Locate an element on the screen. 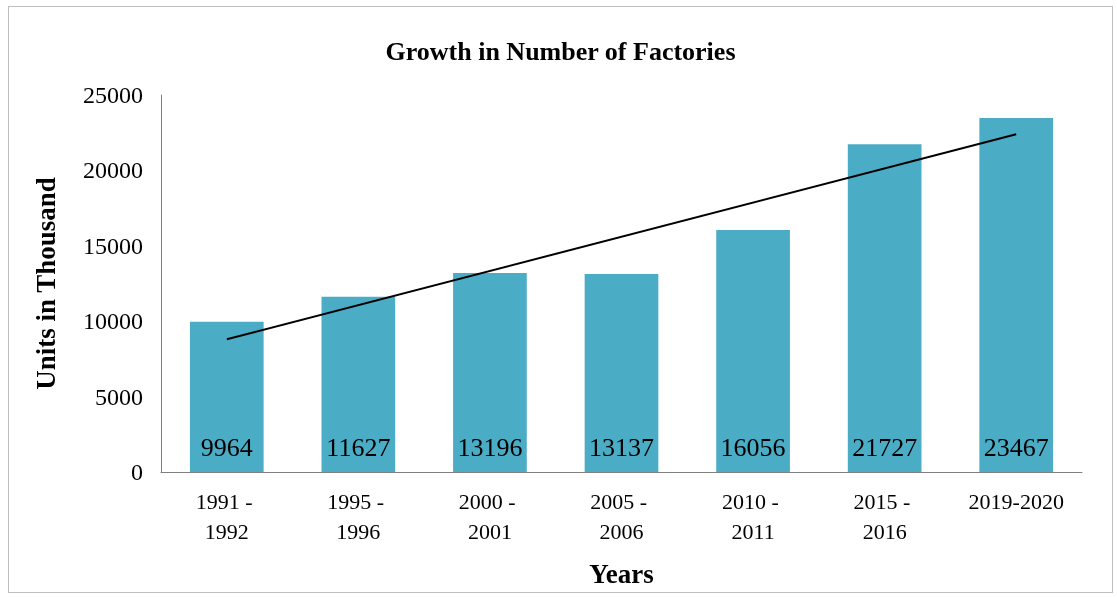  y-tick-label: 15000 is located at coordinates (113, 245).